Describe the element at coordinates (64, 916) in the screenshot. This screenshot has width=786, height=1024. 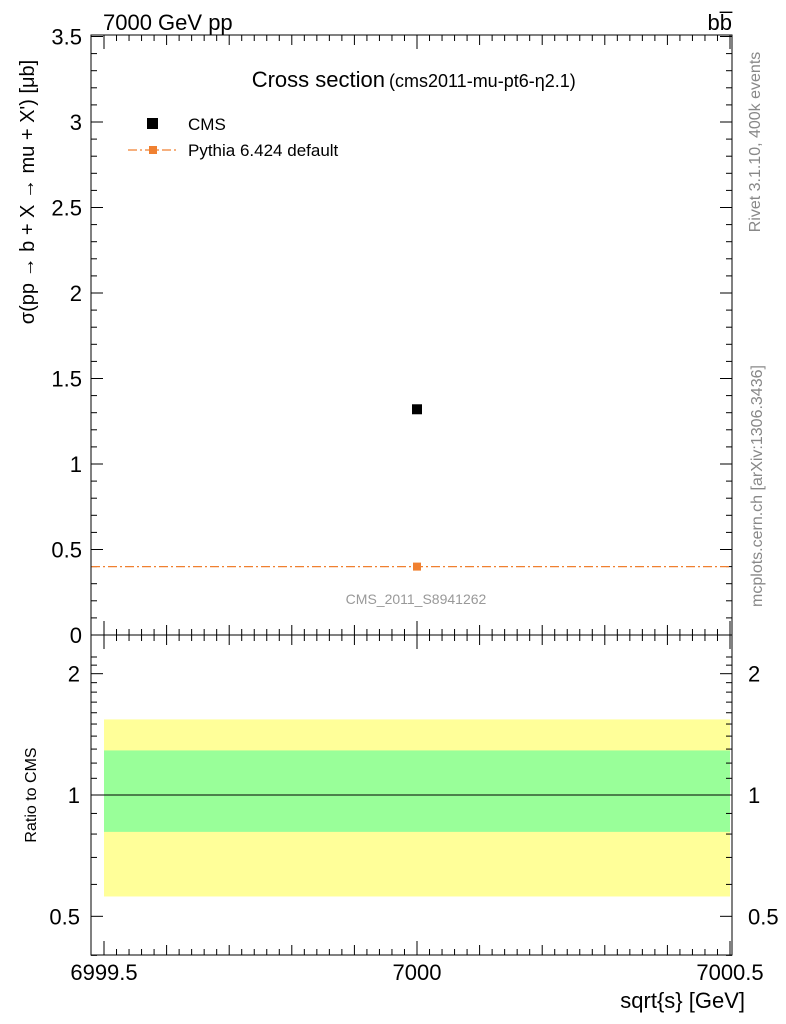
I see `ratio-y-tick-label: 0.5` at that location.